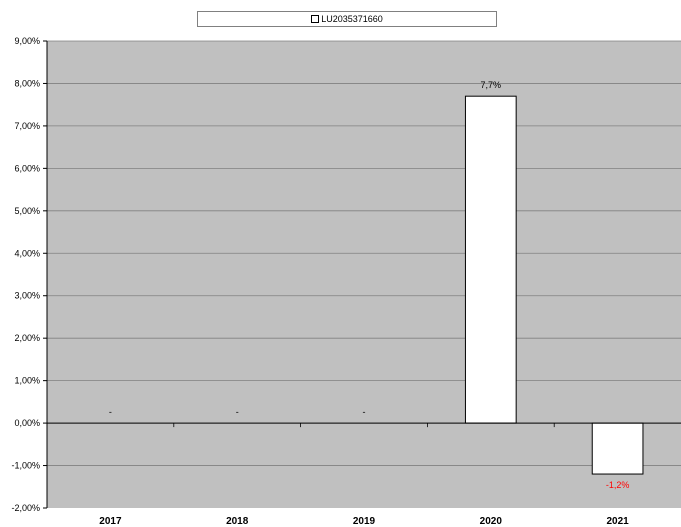 The image size is (681, 527). What do you see at coordinates (364, 521) in the screenshot?
I see `x-tick-label: 2019` at bounding box center [364, 521].